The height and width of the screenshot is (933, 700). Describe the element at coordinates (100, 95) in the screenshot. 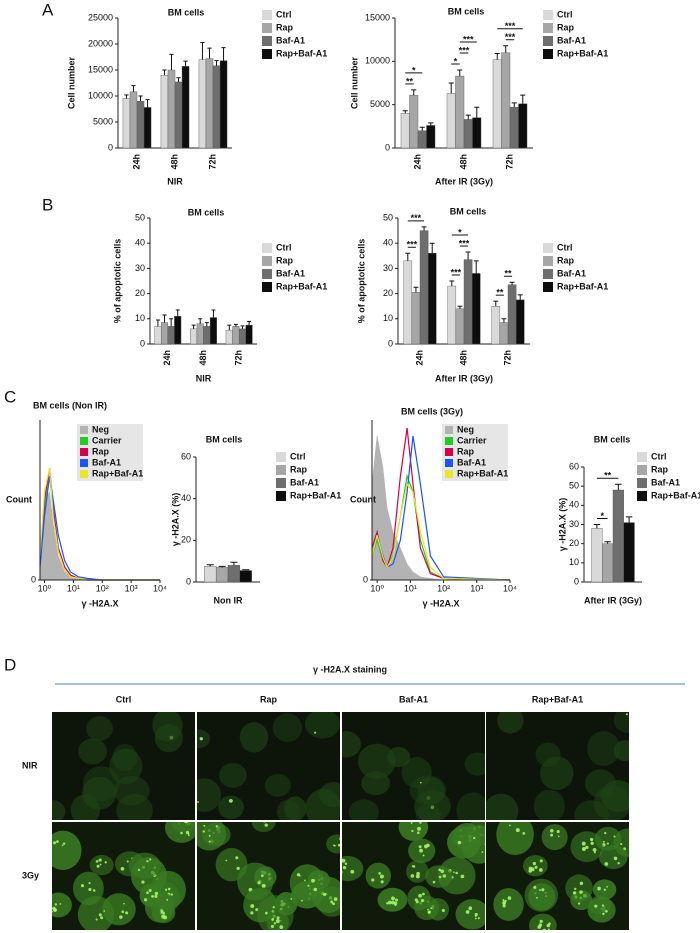

I see `y-tick-label: 10000` at that location.